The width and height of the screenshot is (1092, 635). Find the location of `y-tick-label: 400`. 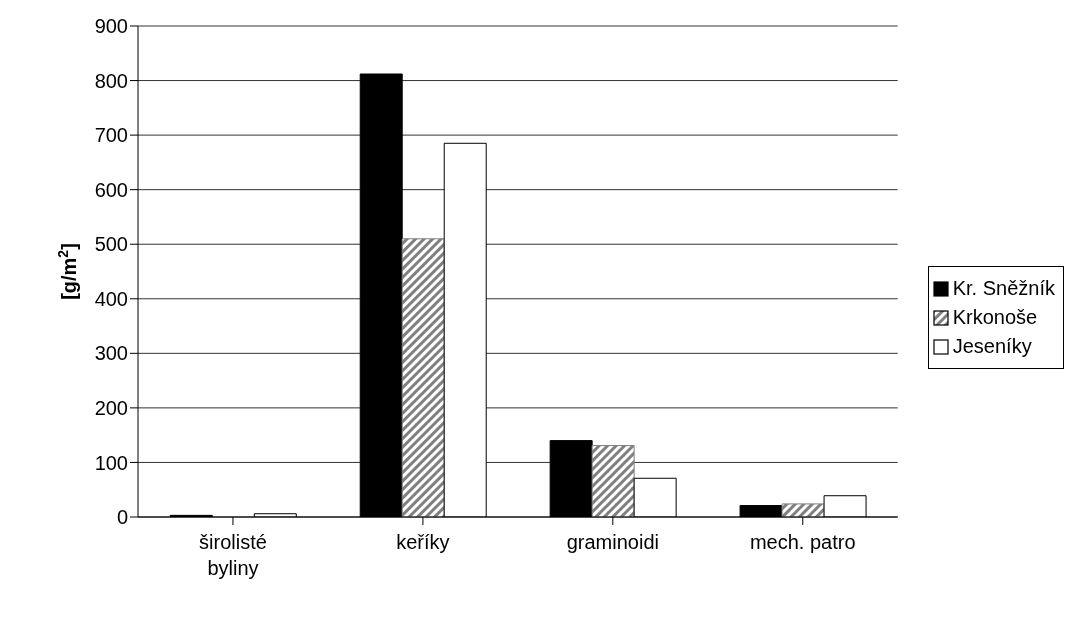

y-tick-label: 400 is located at coordinates (111, 298).